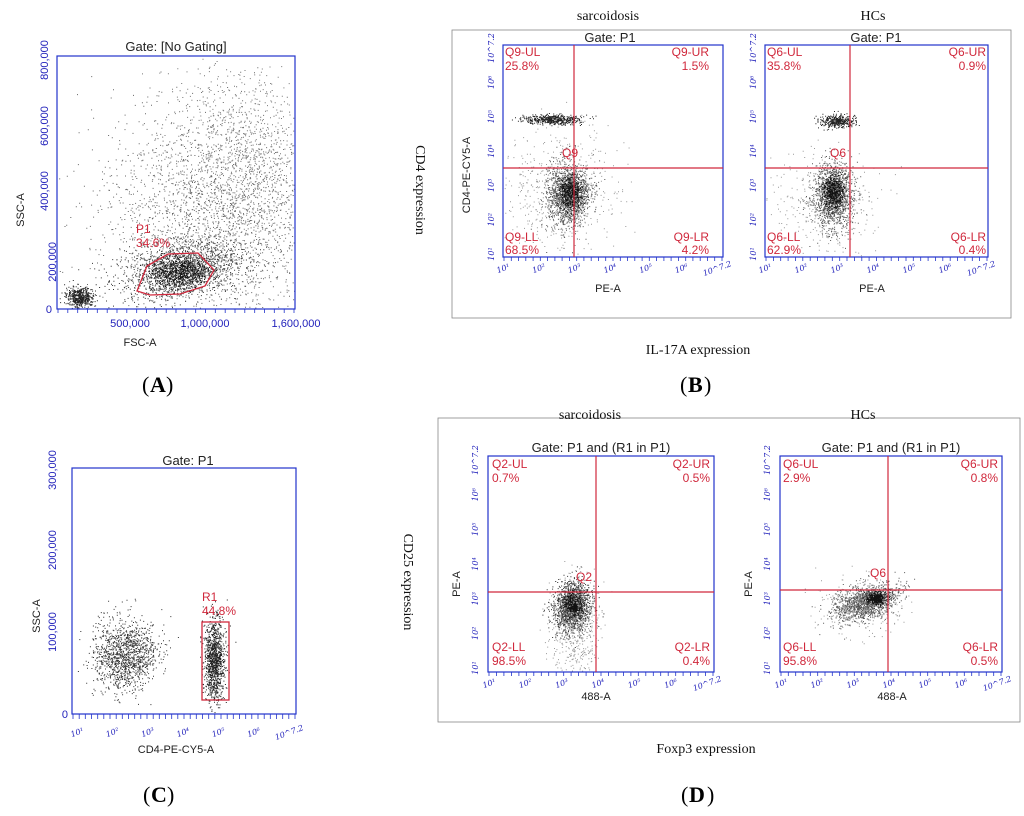  What do you see at coordinates (683, 384) in the screenshot?
I see `panel-label-b-open: (` at bounding box center [683, 384].